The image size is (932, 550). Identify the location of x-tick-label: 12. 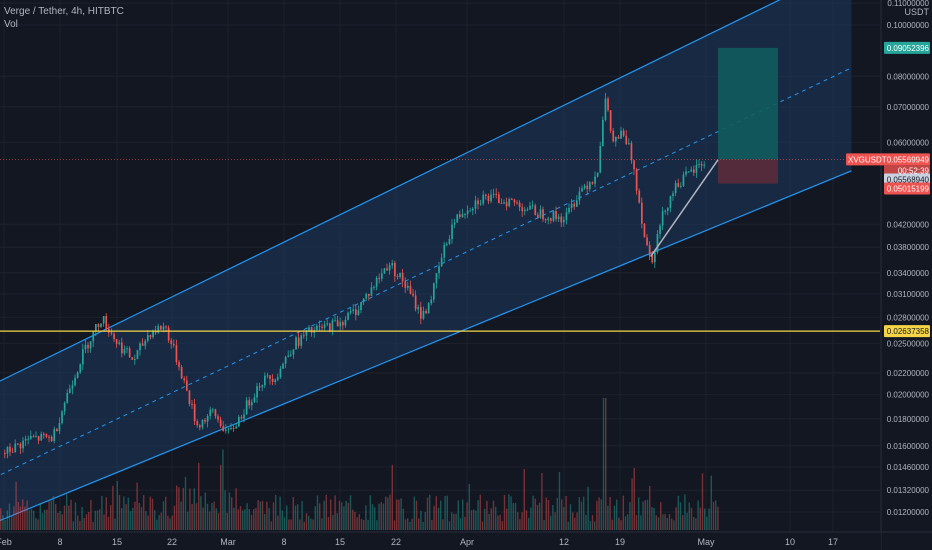
(564, 542).